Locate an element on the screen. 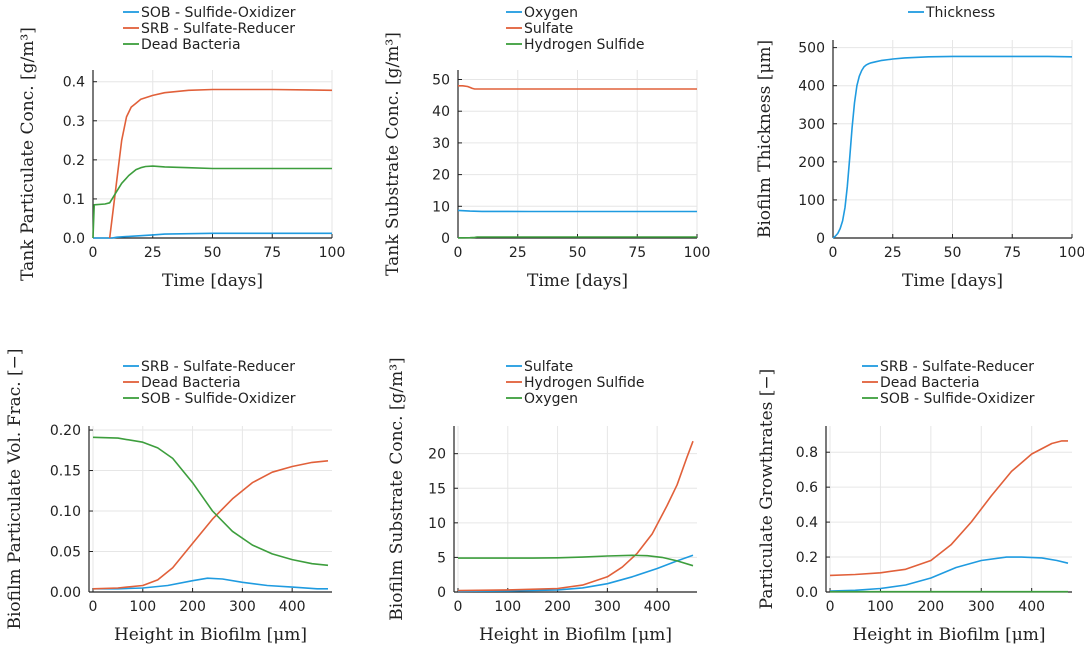  y-tick-label: 40 is located at coordinates (441, 112).